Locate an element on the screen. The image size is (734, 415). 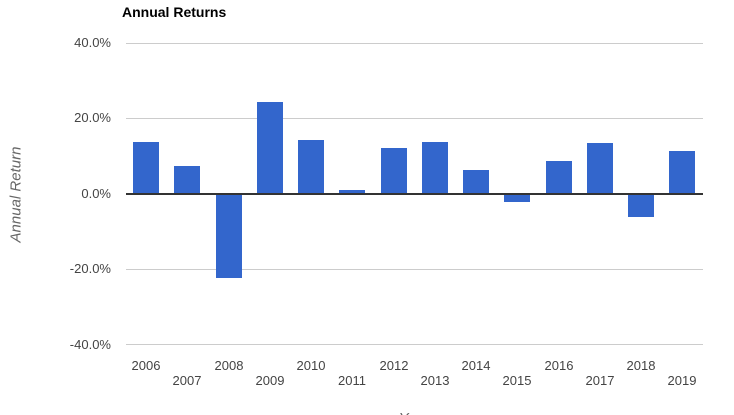
bar-2013 is located at coordinates (435, 167).